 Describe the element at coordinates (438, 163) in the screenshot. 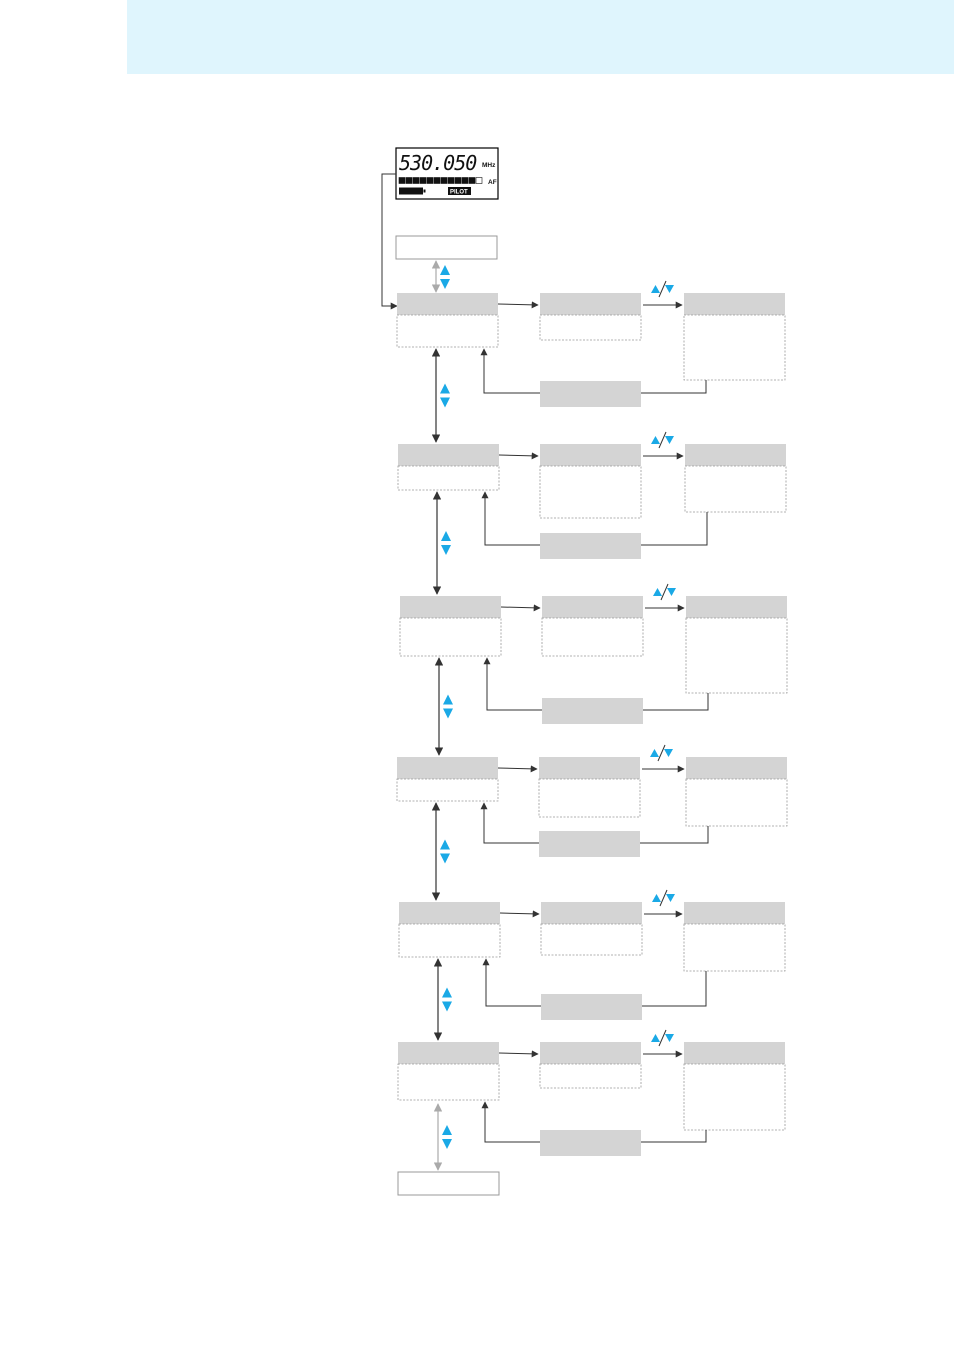

I see `lcd-frequency: 530.050` at that location.